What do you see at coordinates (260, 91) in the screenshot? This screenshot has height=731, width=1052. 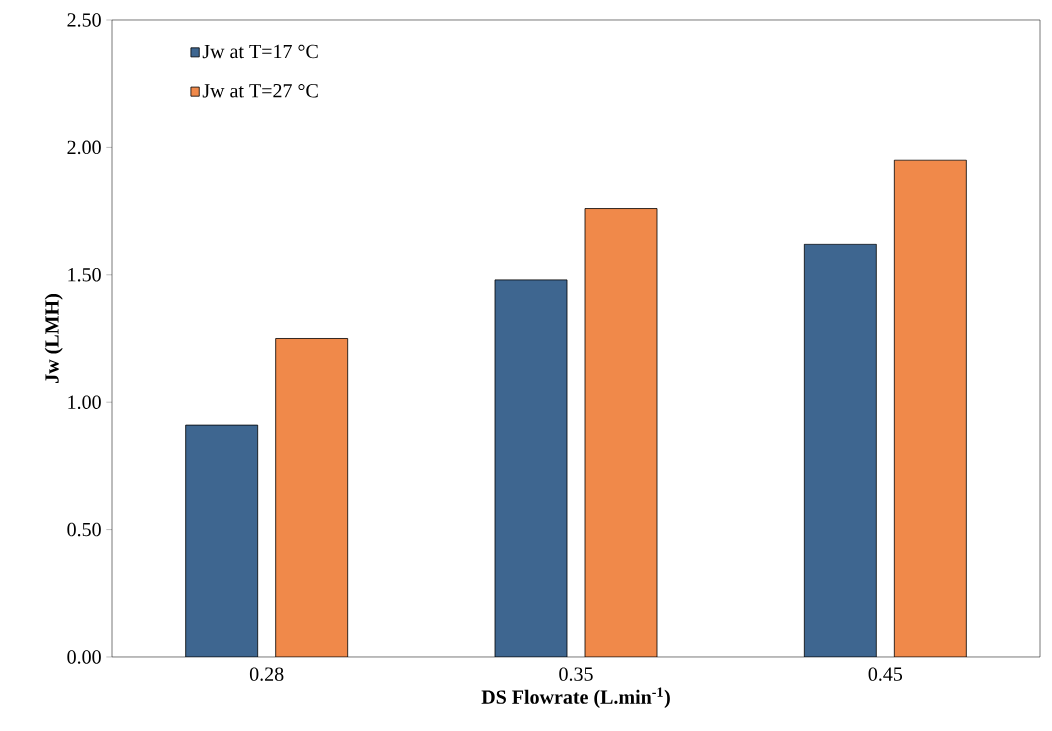 I see `legend-label: Jw at T=27 °C` at bounding box center [260, 91].